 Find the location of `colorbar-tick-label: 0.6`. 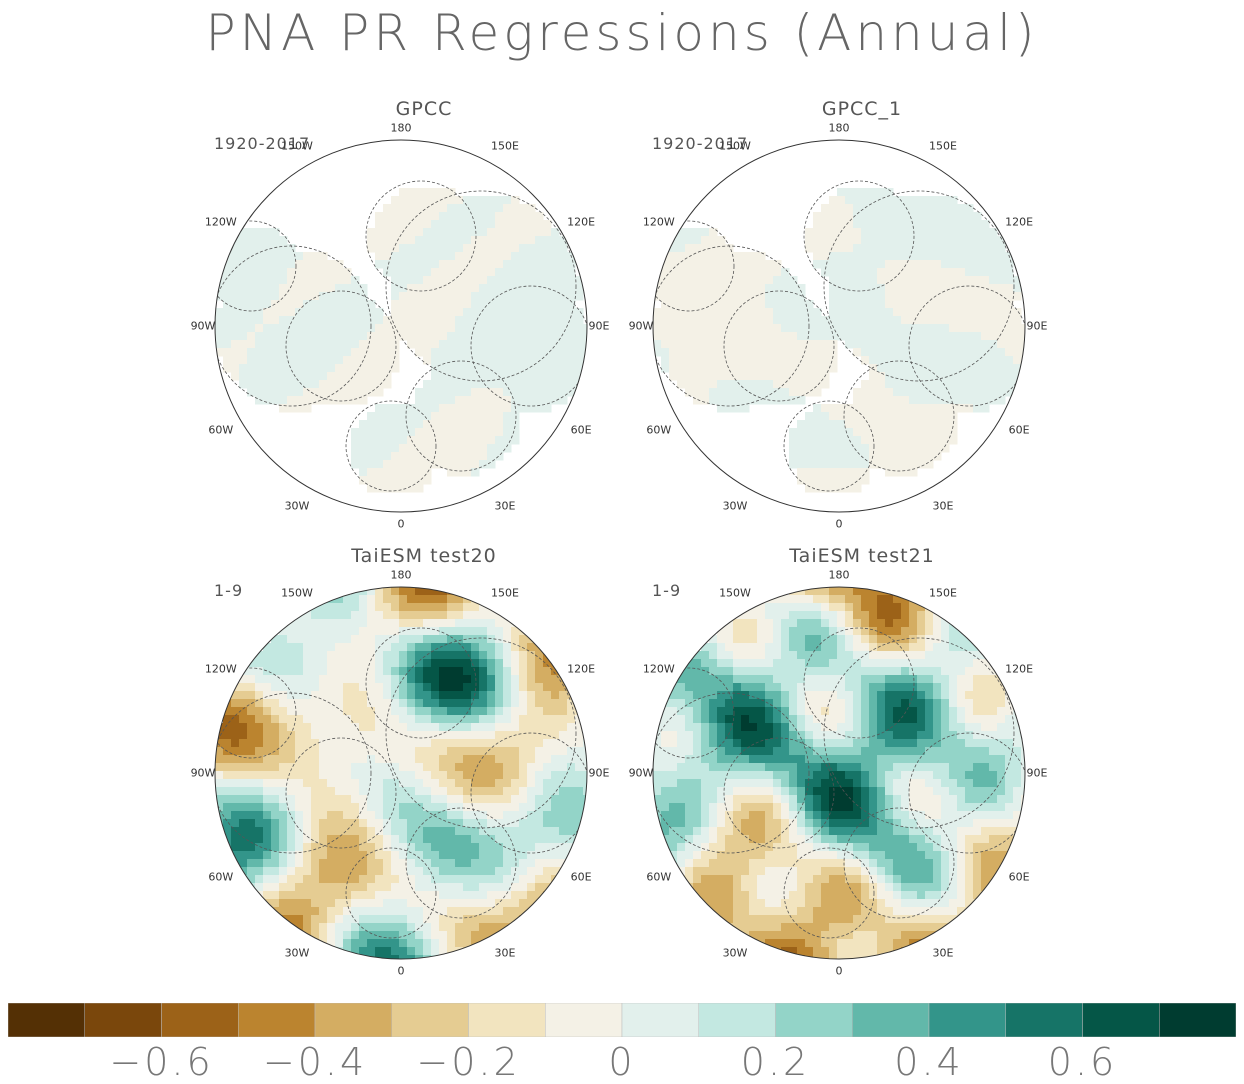

colorbar-tick-label: 0.6 is located at coordinates (1082, 1062).